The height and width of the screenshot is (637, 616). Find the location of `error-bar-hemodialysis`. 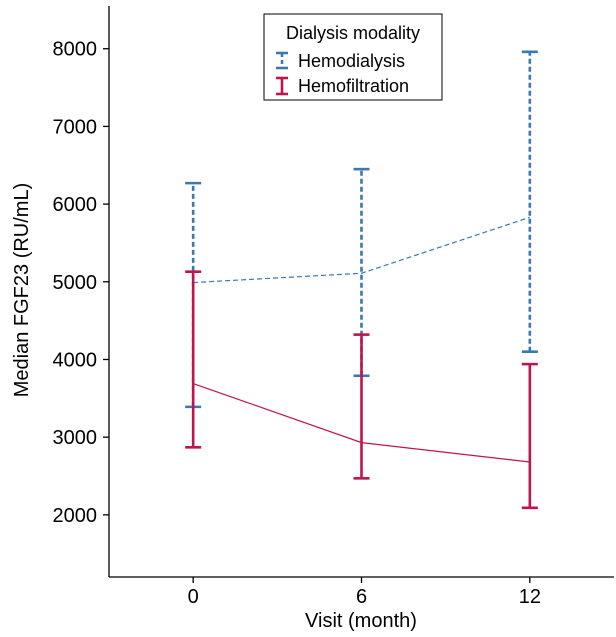

error-bar-hemodialysis is located at coordinates (529, 202).